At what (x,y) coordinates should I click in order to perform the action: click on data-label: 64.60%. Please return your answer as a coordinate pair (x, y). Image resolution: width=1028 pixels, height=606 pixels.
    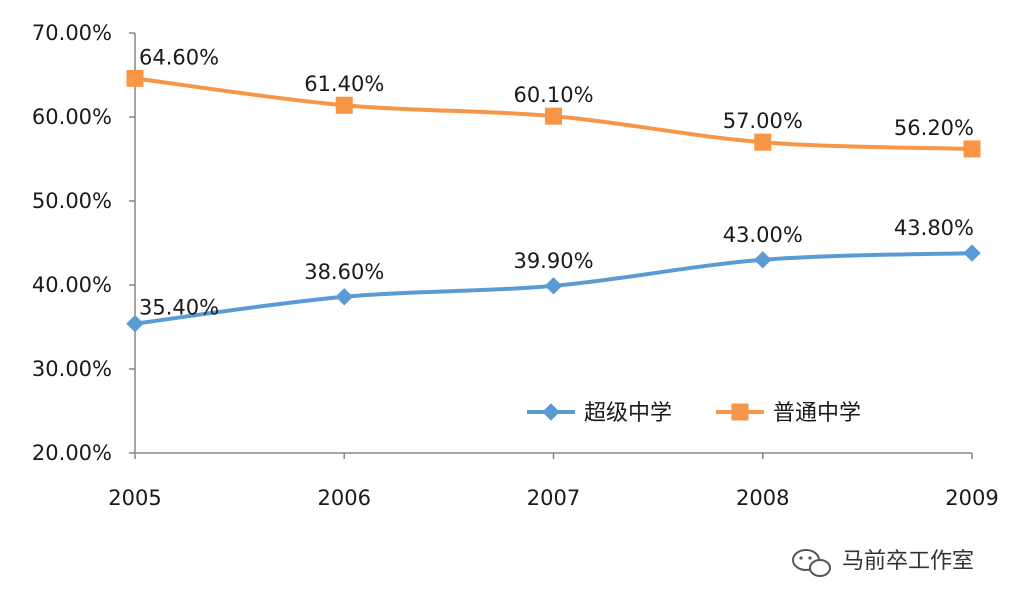
    Looking at the image, I should click on (179, 57).